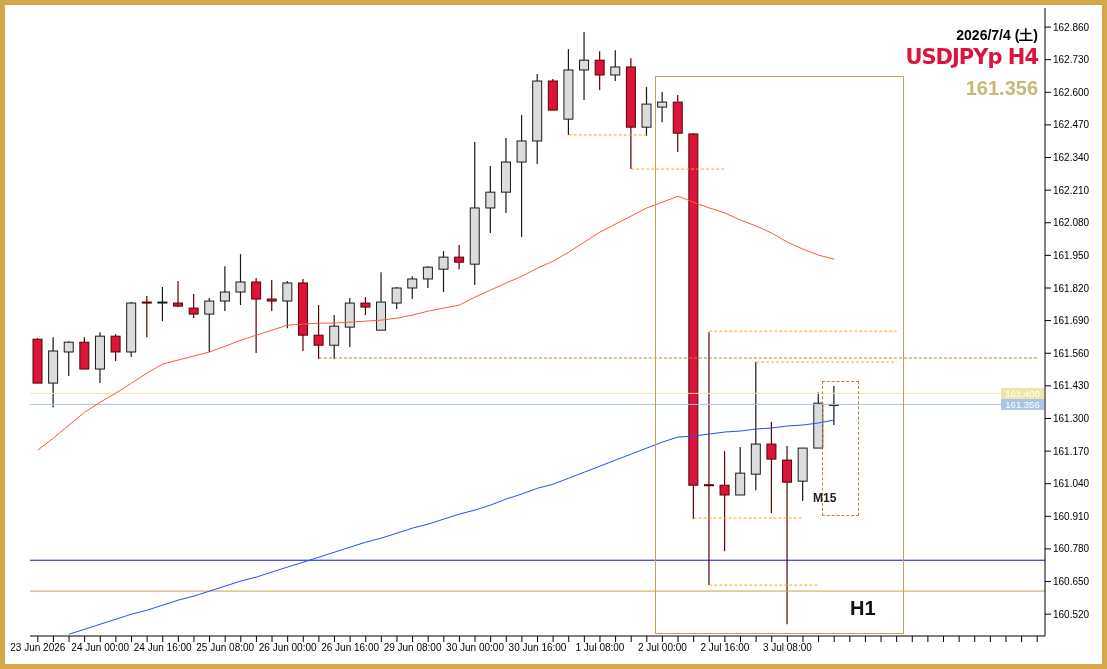  I want to click on y-tick-label: 161.950, so click(1071, 255).